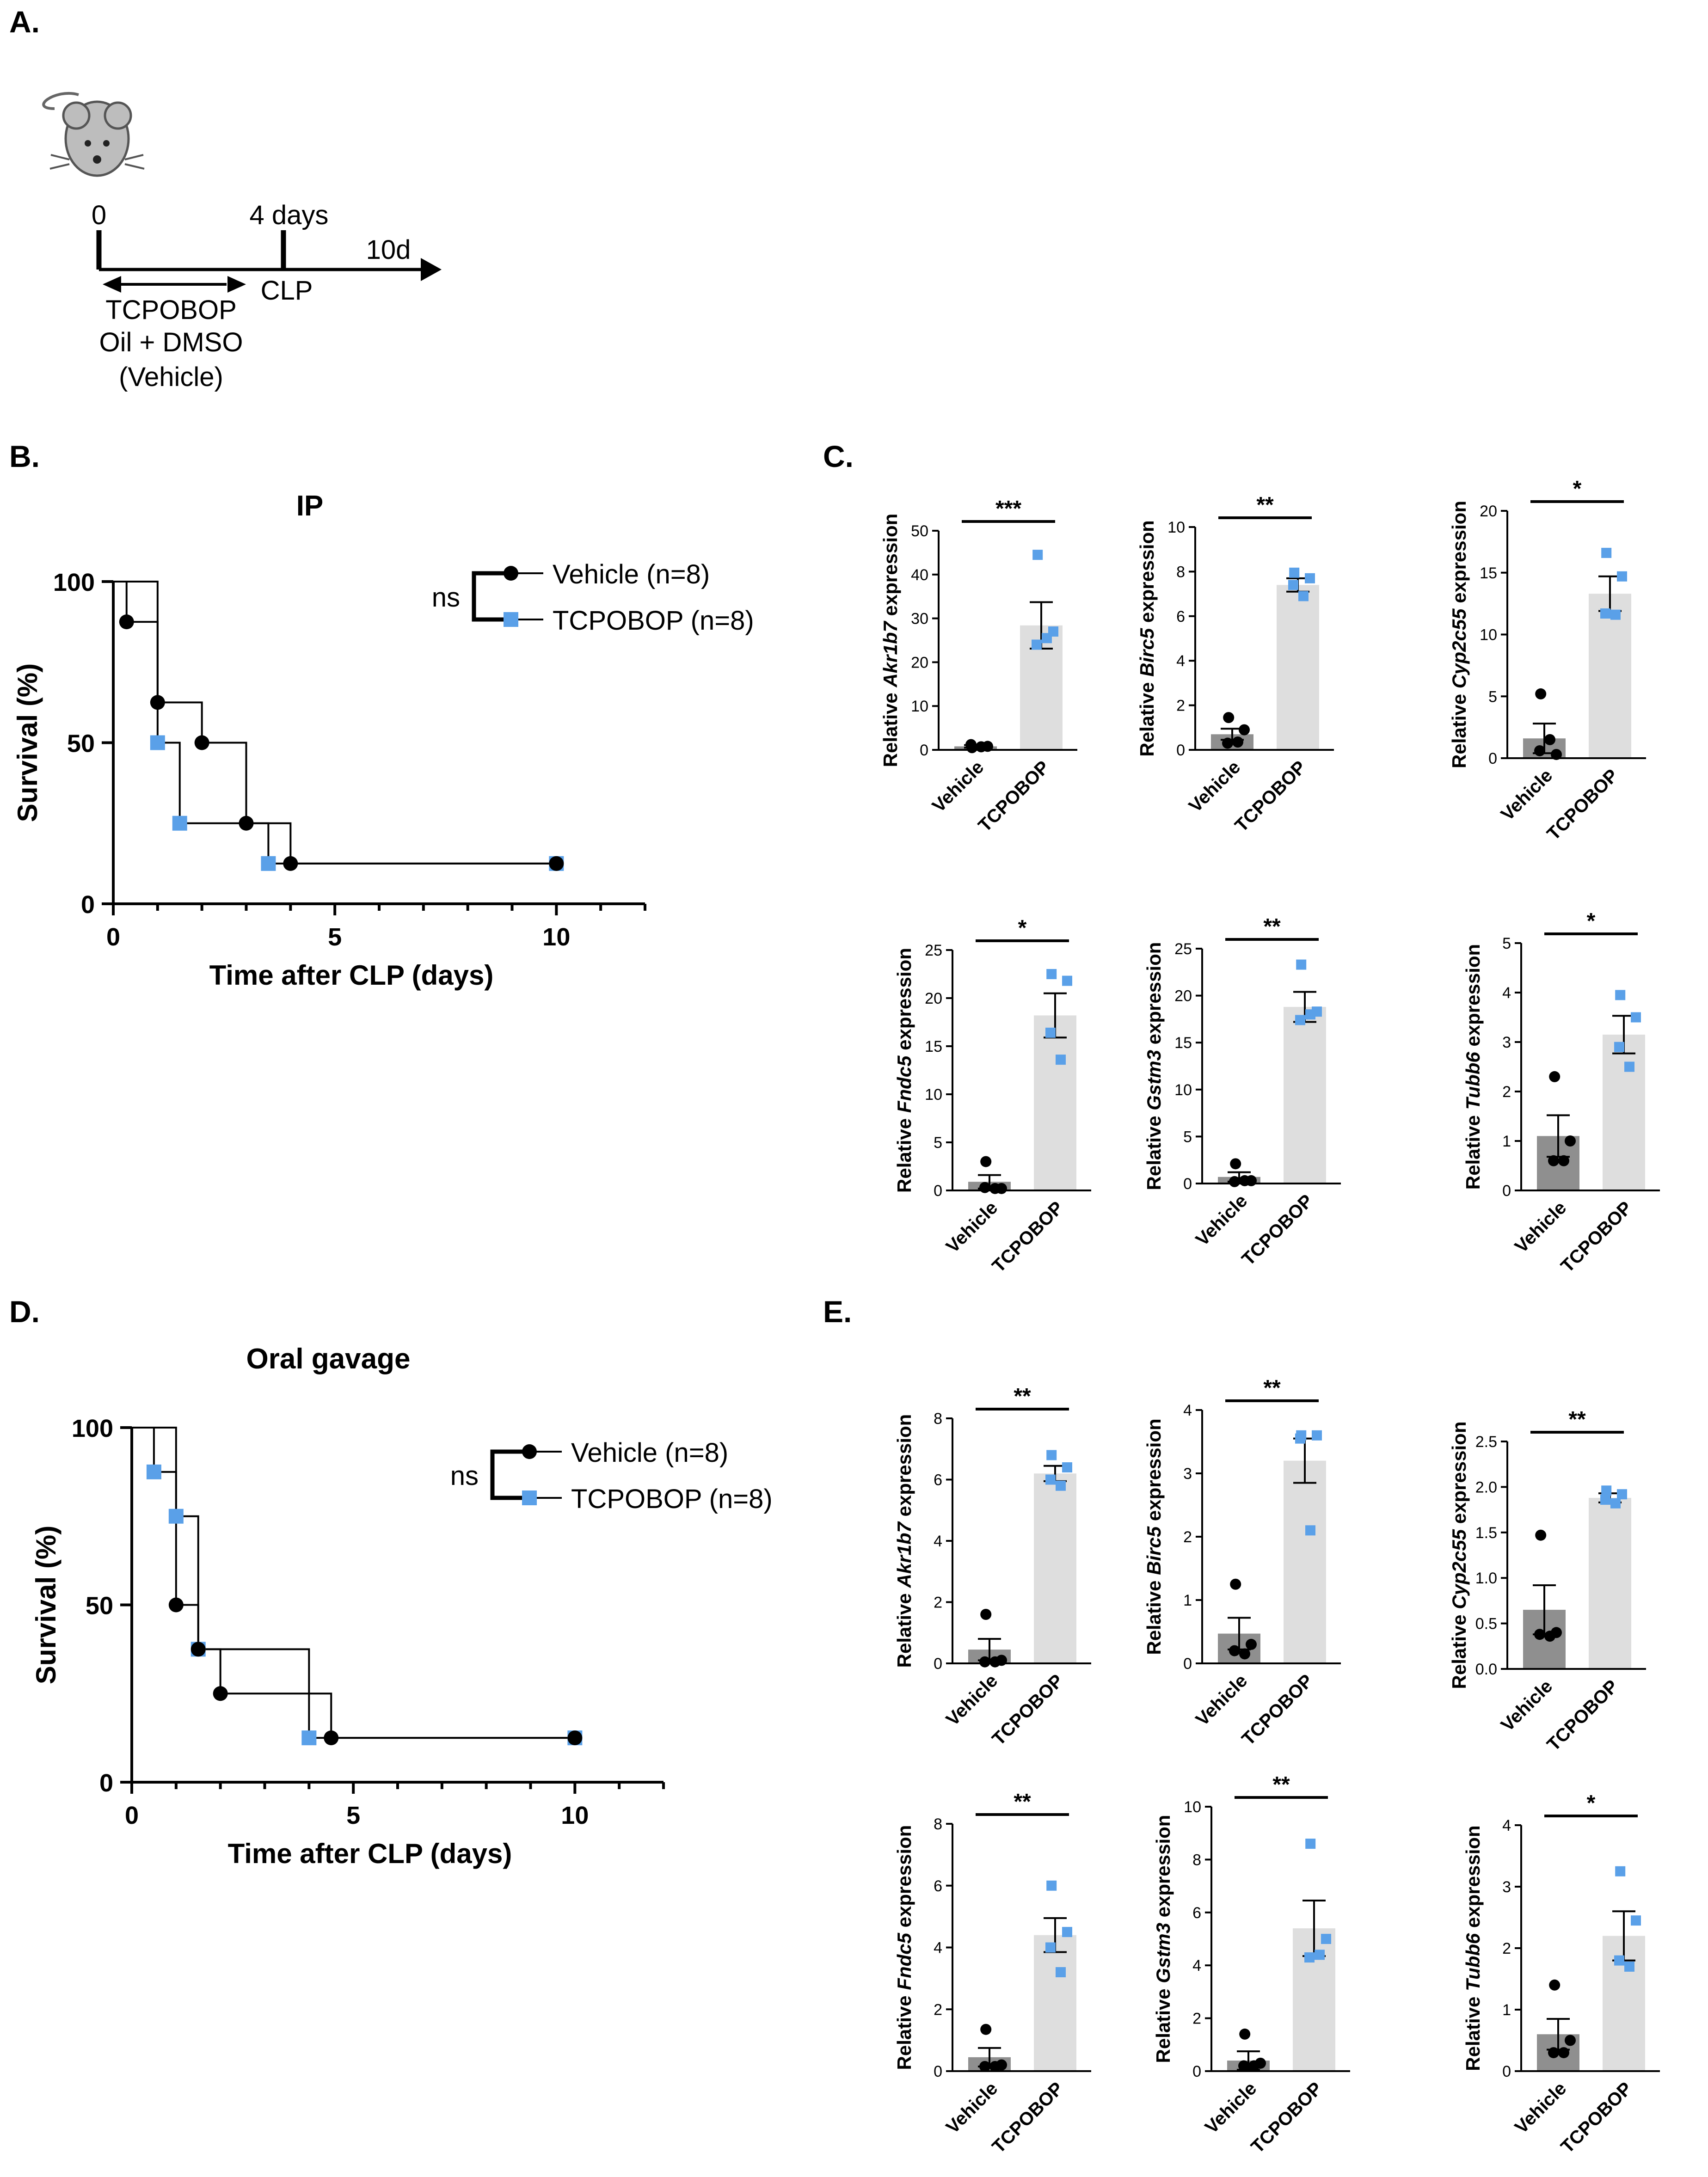 Image resolution: width=1708 pixels, height=2177 pixels. What do you see at coordinates (904, 1554) in the screenshot?
I see `y-axis-label-gene: Akr1b7` at bounding box center [904, 1554].